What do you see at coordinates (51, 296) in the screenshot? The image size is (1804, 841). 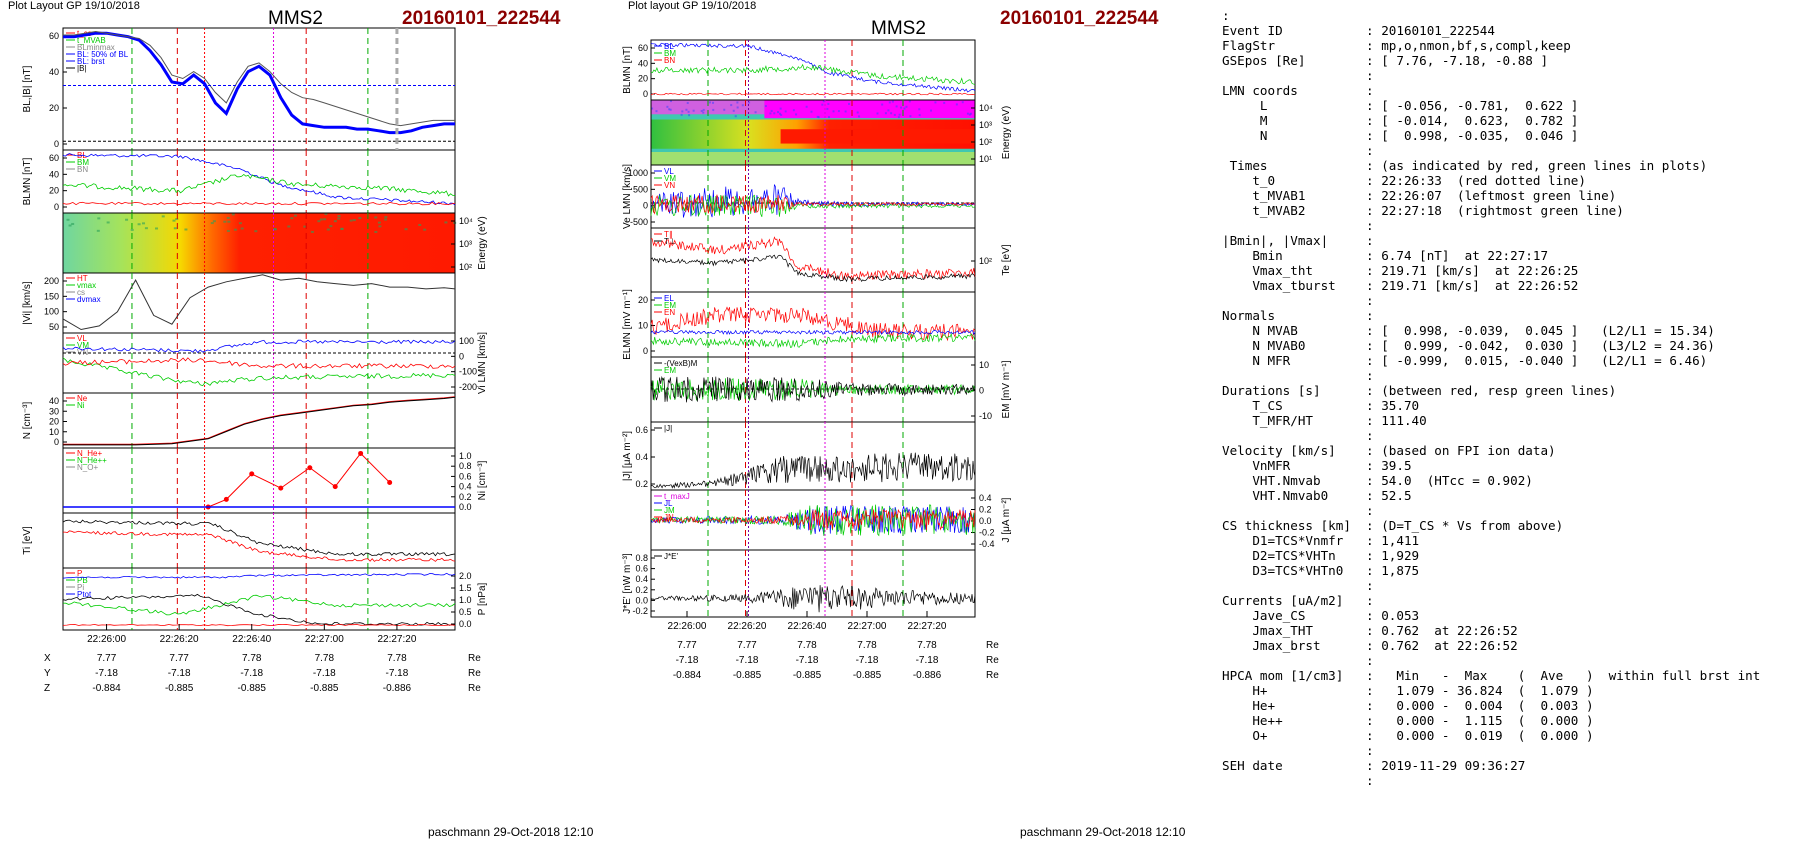 I see `y-tick-label: 150` at bounding box center [51, 296].